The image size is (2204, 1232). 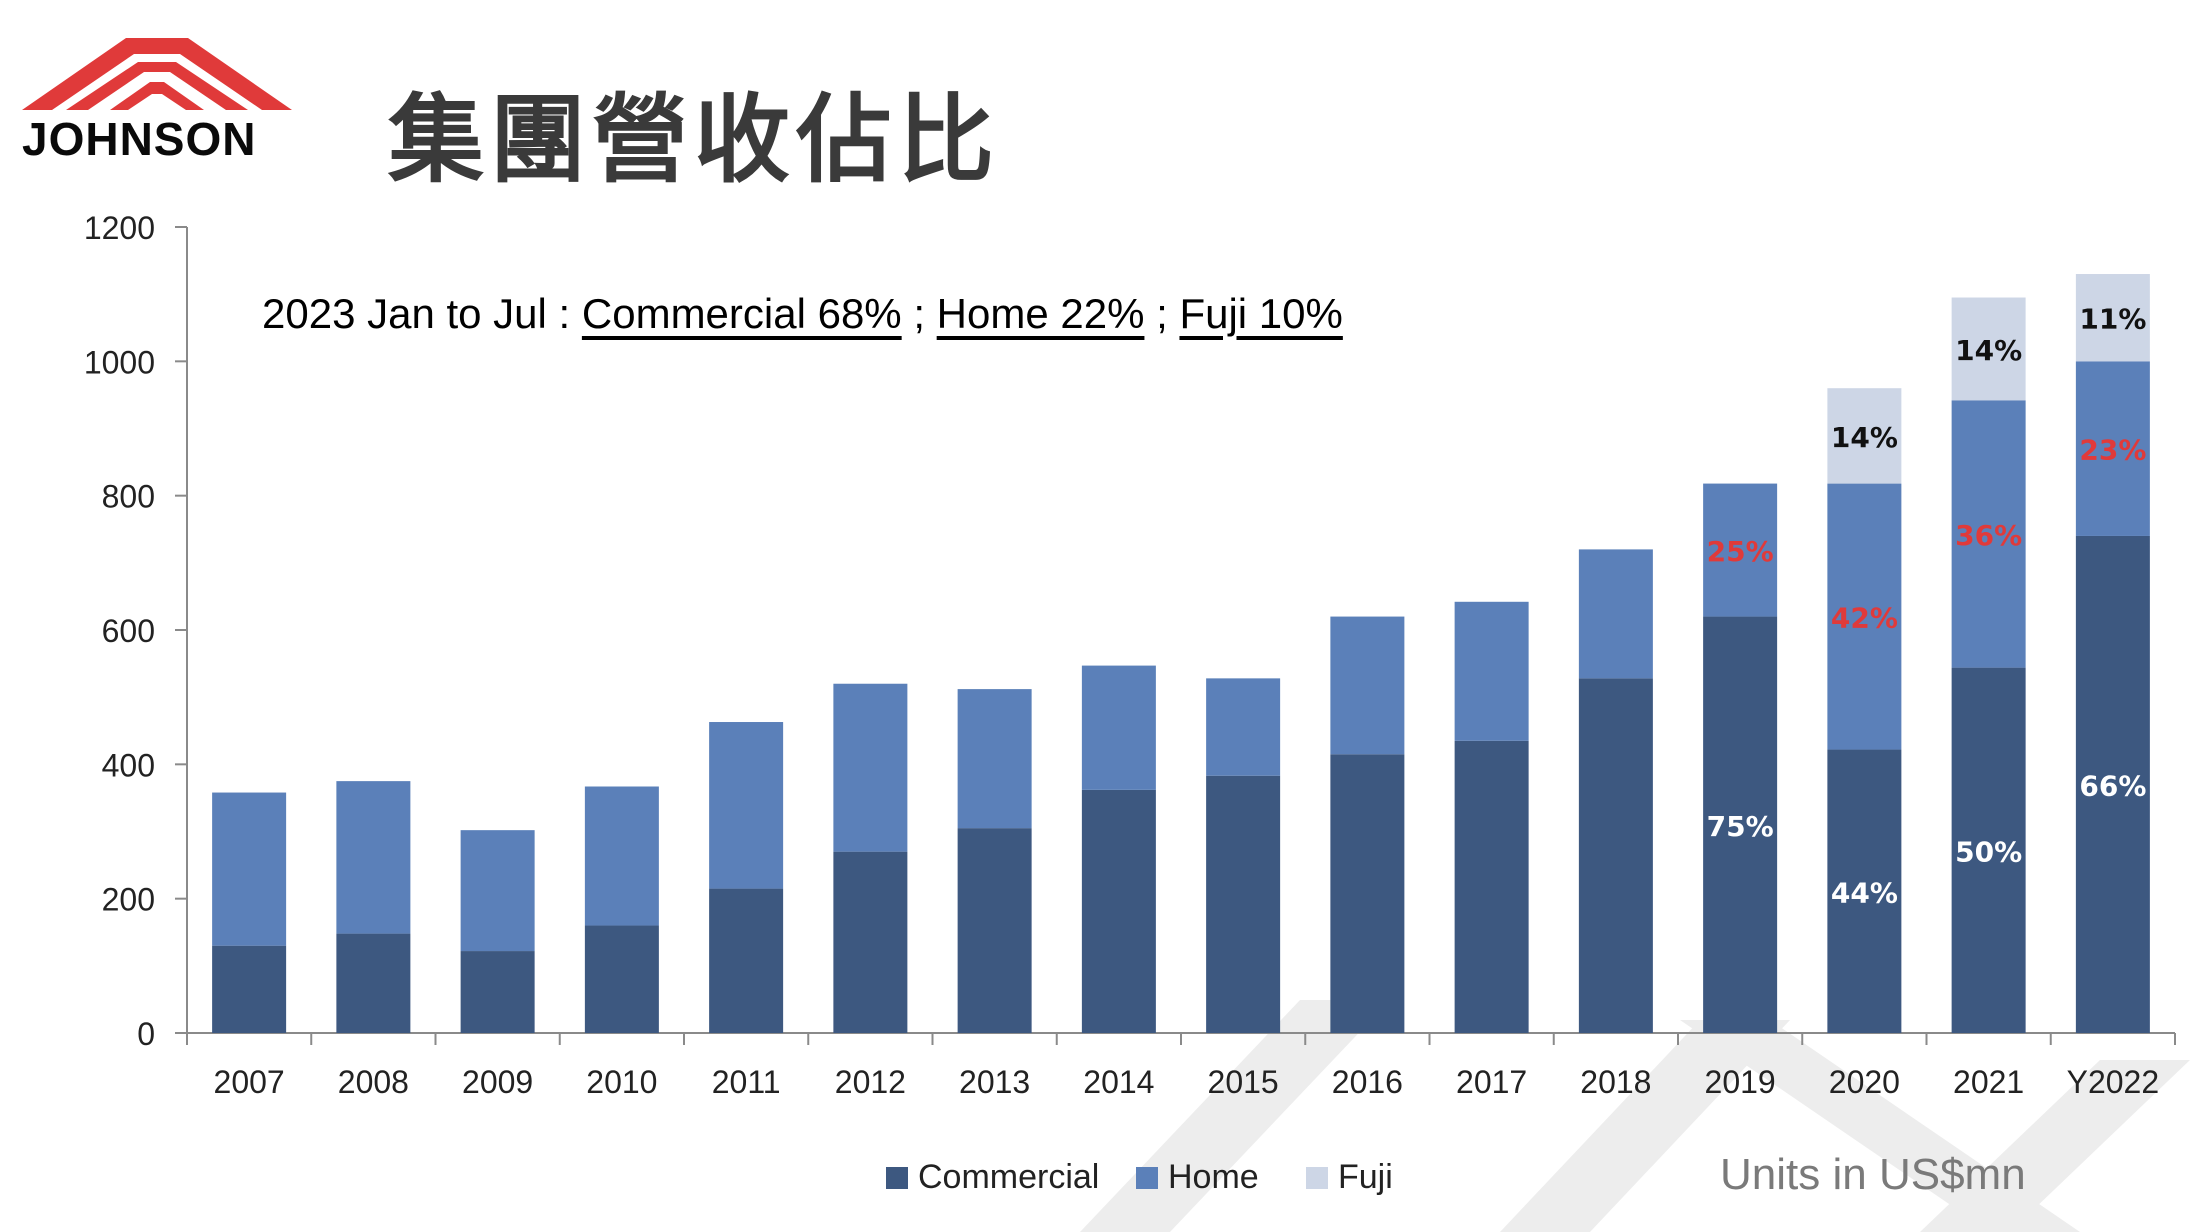 What do you see at coordinates (994, 930) in the screenshot?
I see `bar-commercial-2013` at bounding box center [994, 930].